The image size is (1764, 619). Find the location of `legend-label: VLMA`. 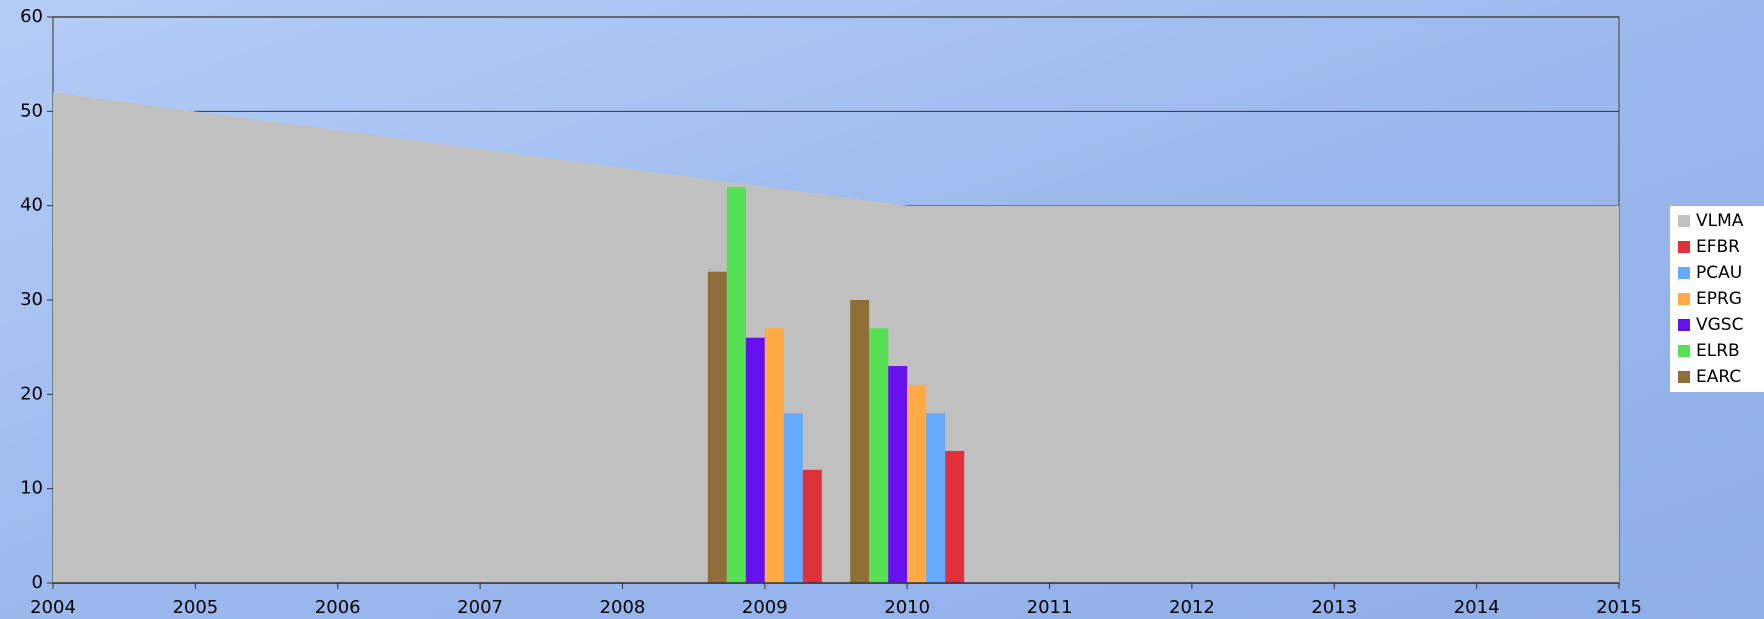

legend-label: VLMA is located at coordinates (1720, 221).